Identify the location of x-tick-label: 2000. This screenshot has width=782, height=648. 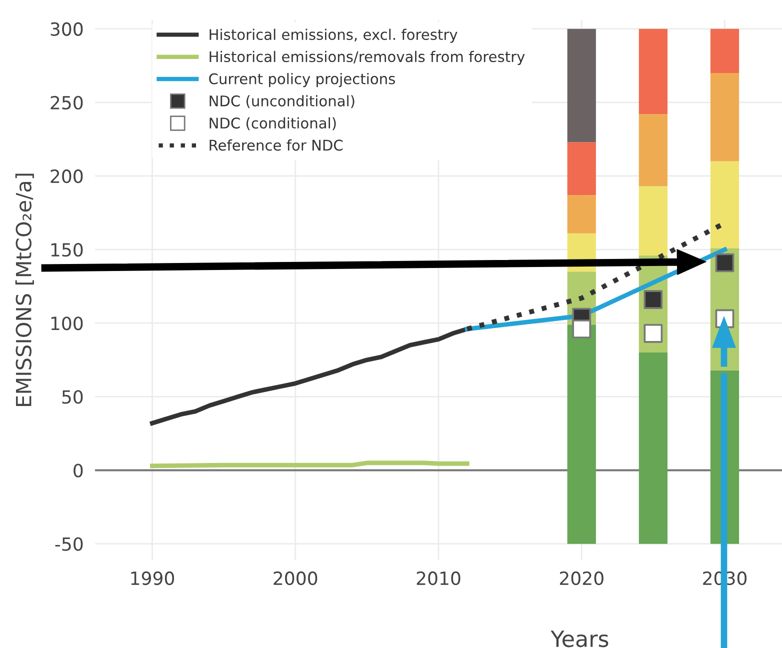
(296, 578).